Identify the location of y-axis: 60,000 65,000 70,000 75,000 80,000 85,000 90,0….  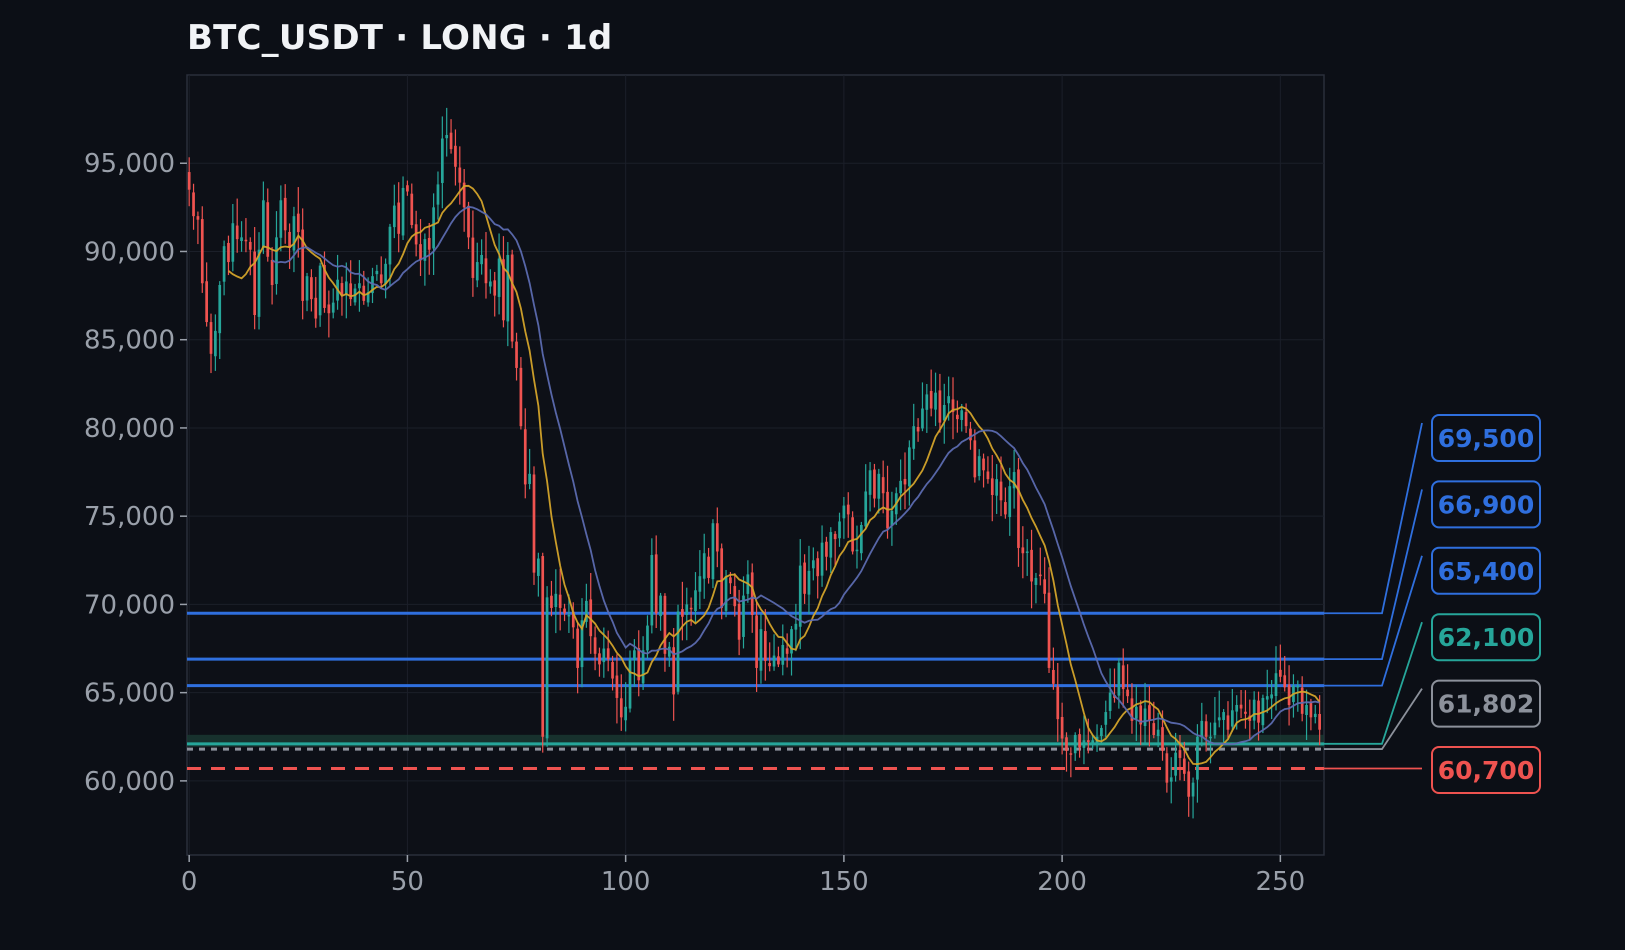
(135, 473).